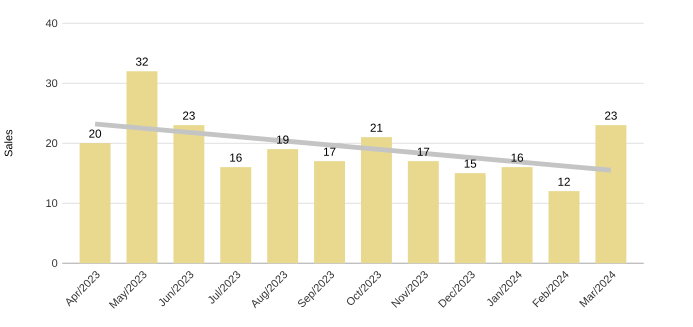  What do you see at coordinates (52, 203) in the screenshot?
I see `y-tick-label: 10` at bounding box center [52, 203].